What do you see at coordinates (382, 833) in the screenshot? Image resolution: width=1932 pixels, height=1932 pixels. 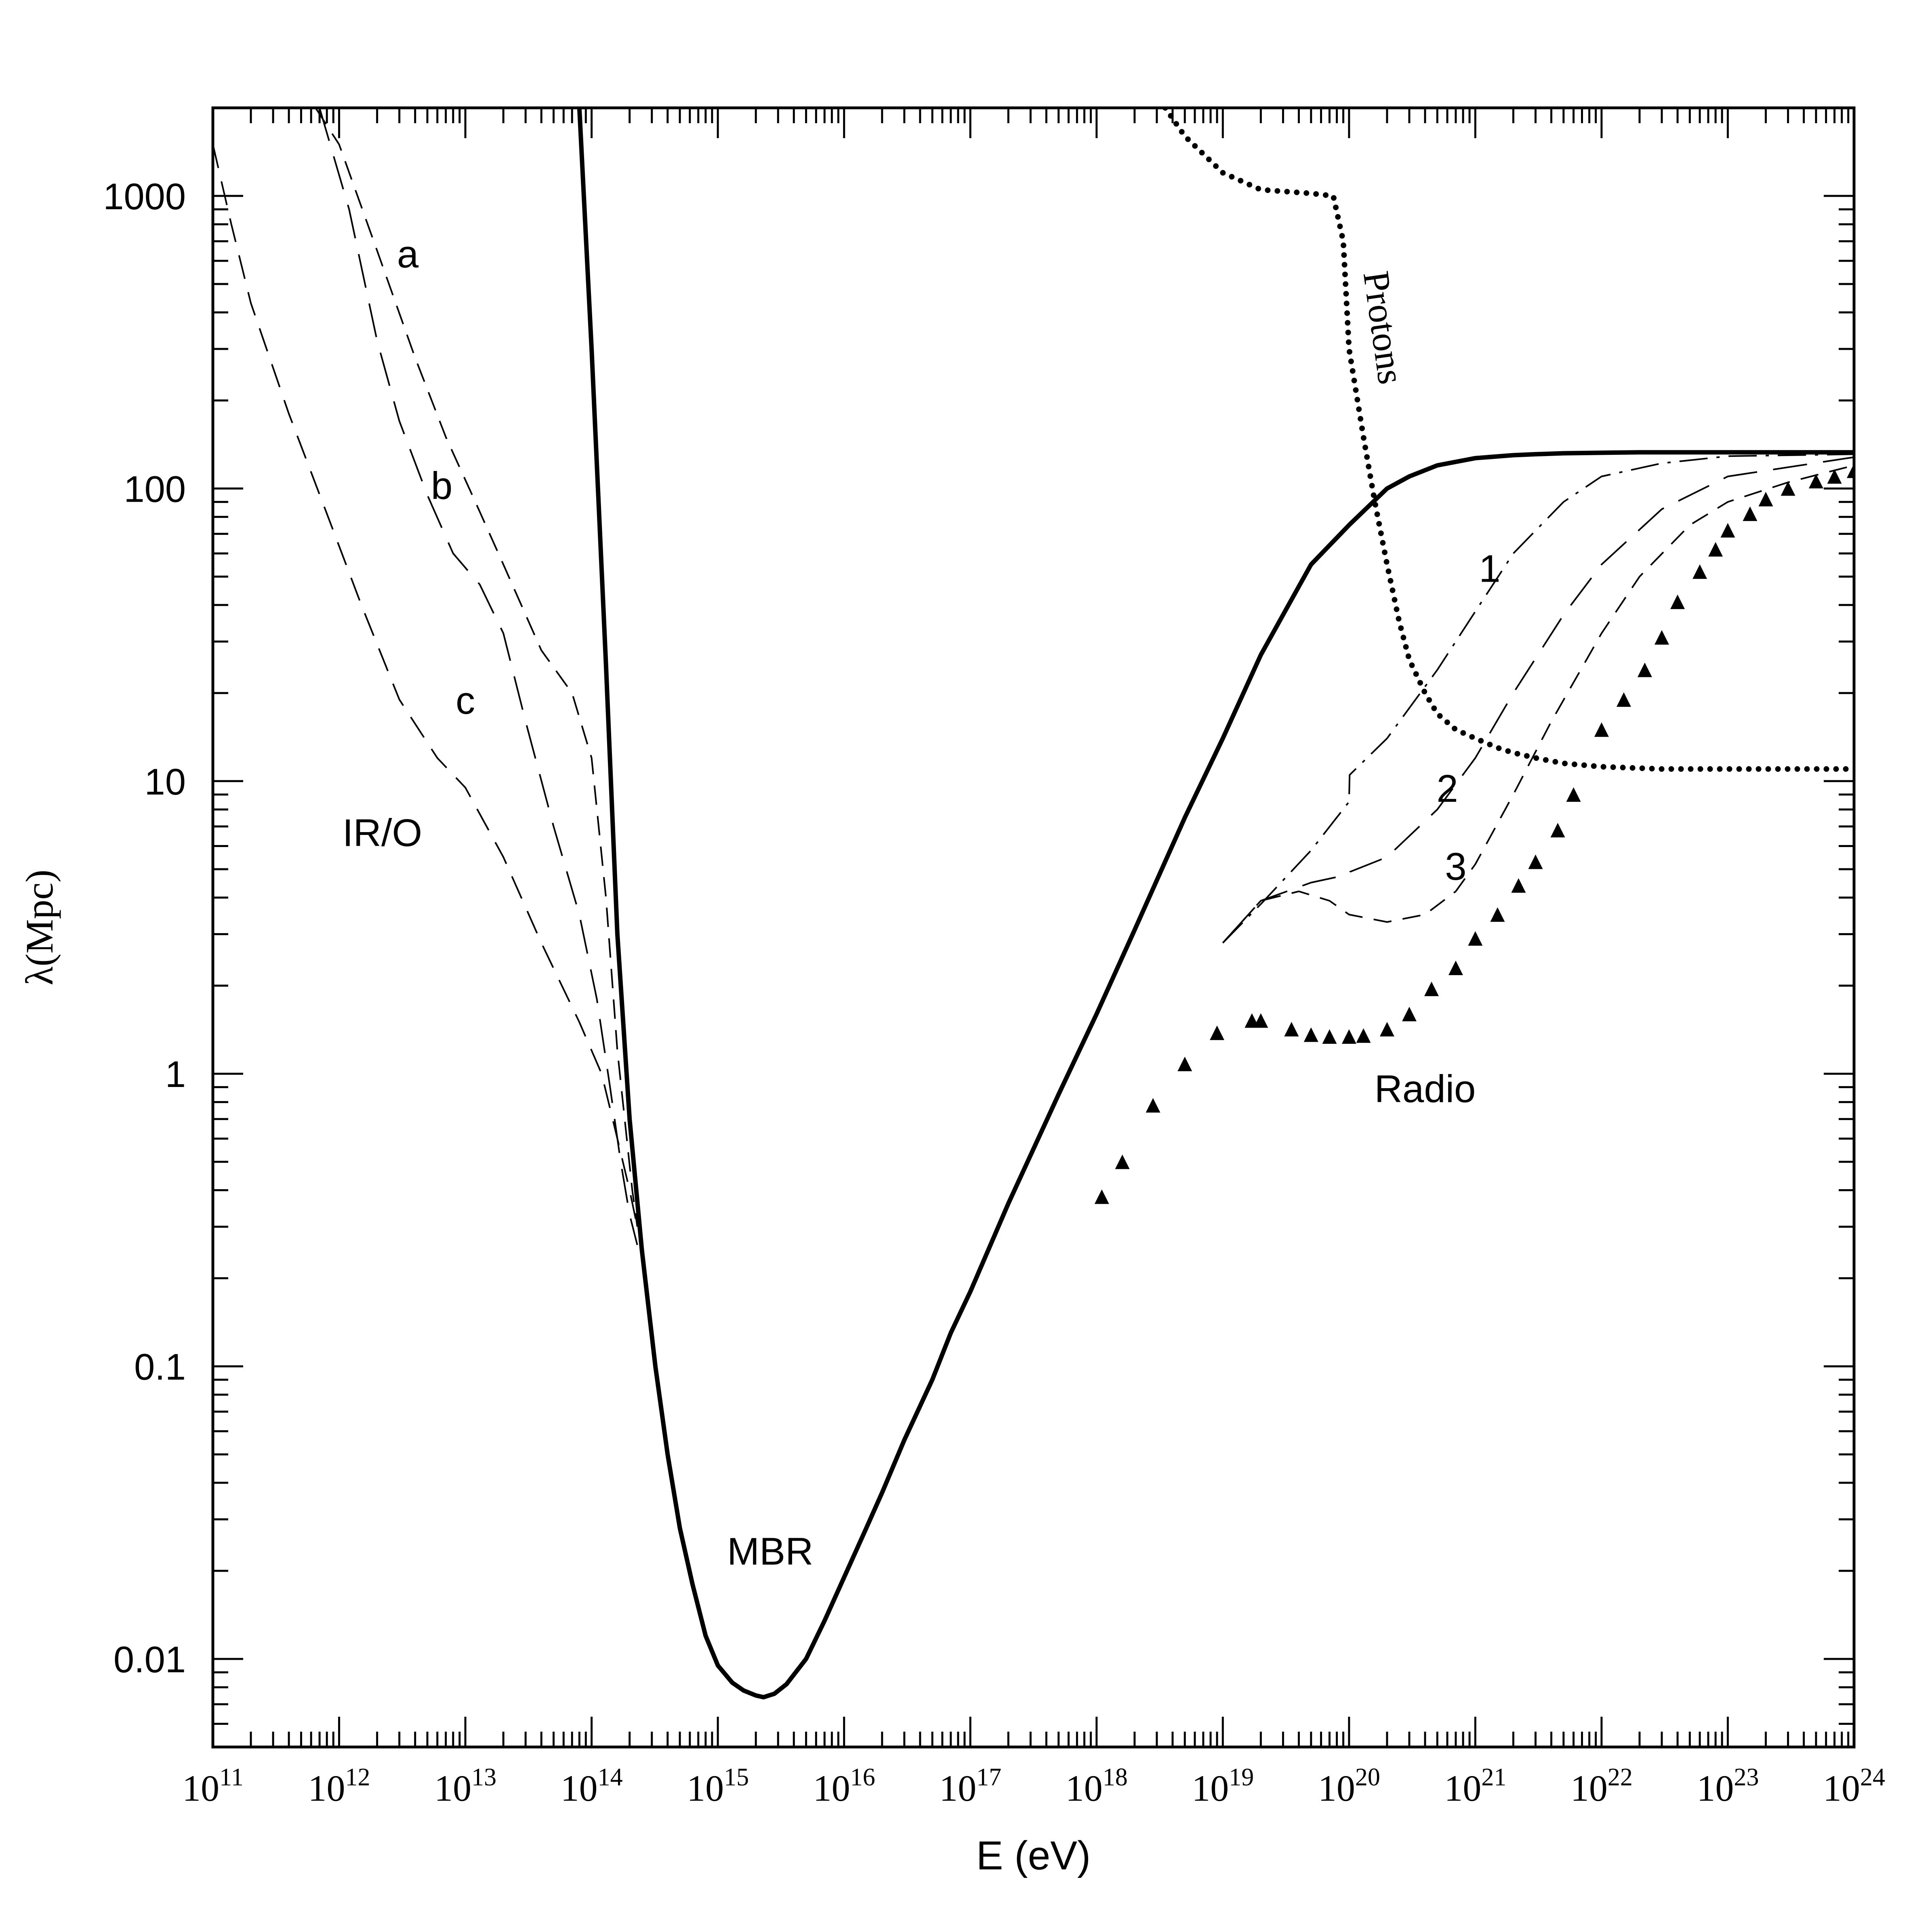 I see `annotation-iro: IR/O` at bounding box center [382, 833].